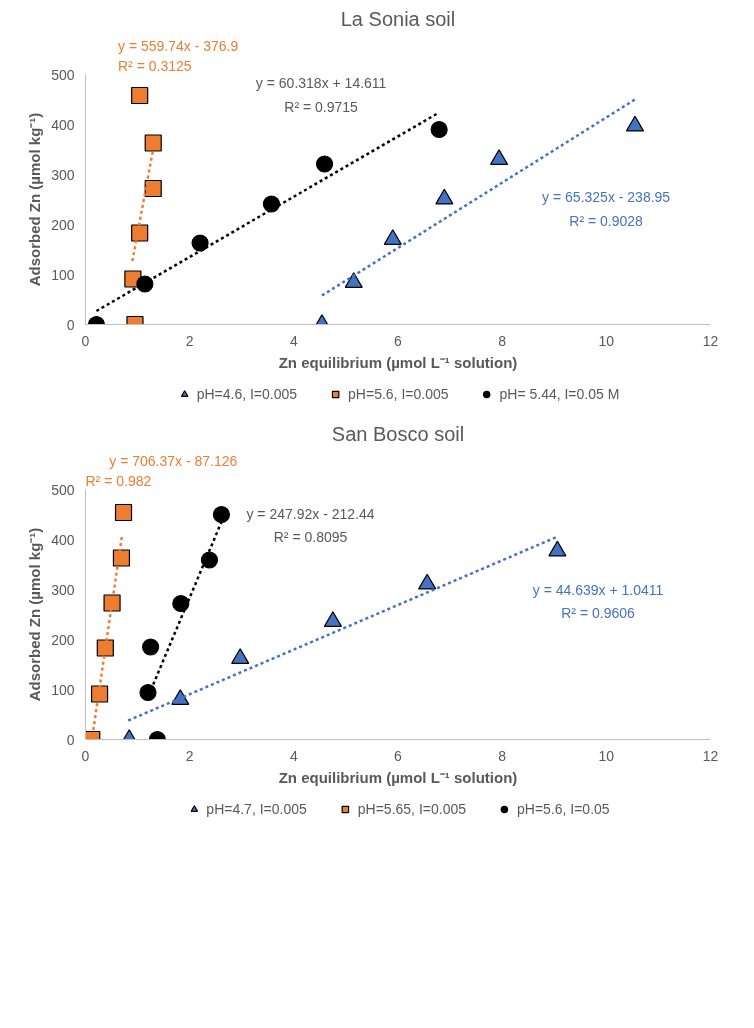 The width and height of the screenshot is (754, 1028). I want to click on legend-label: pH=5.65, I=0.005, so click(411, 809).